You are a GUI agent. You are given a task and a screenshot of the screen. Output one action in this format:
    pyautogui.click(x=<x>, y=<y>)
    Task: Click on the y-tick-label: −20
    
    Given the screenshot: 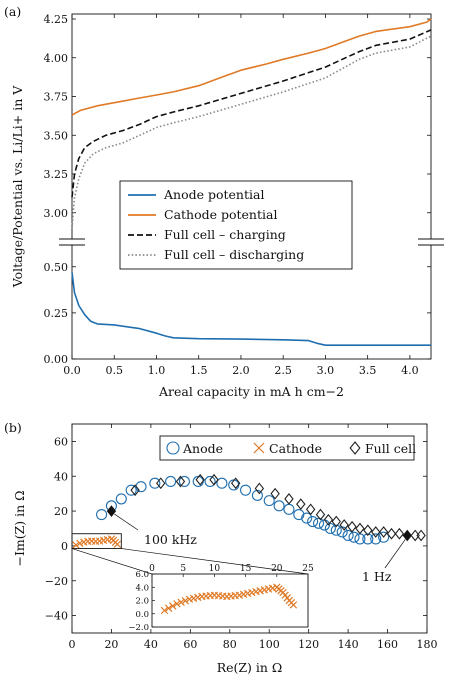 What is the action you would take?
    pyautogui.click(x=56, y=581)
    